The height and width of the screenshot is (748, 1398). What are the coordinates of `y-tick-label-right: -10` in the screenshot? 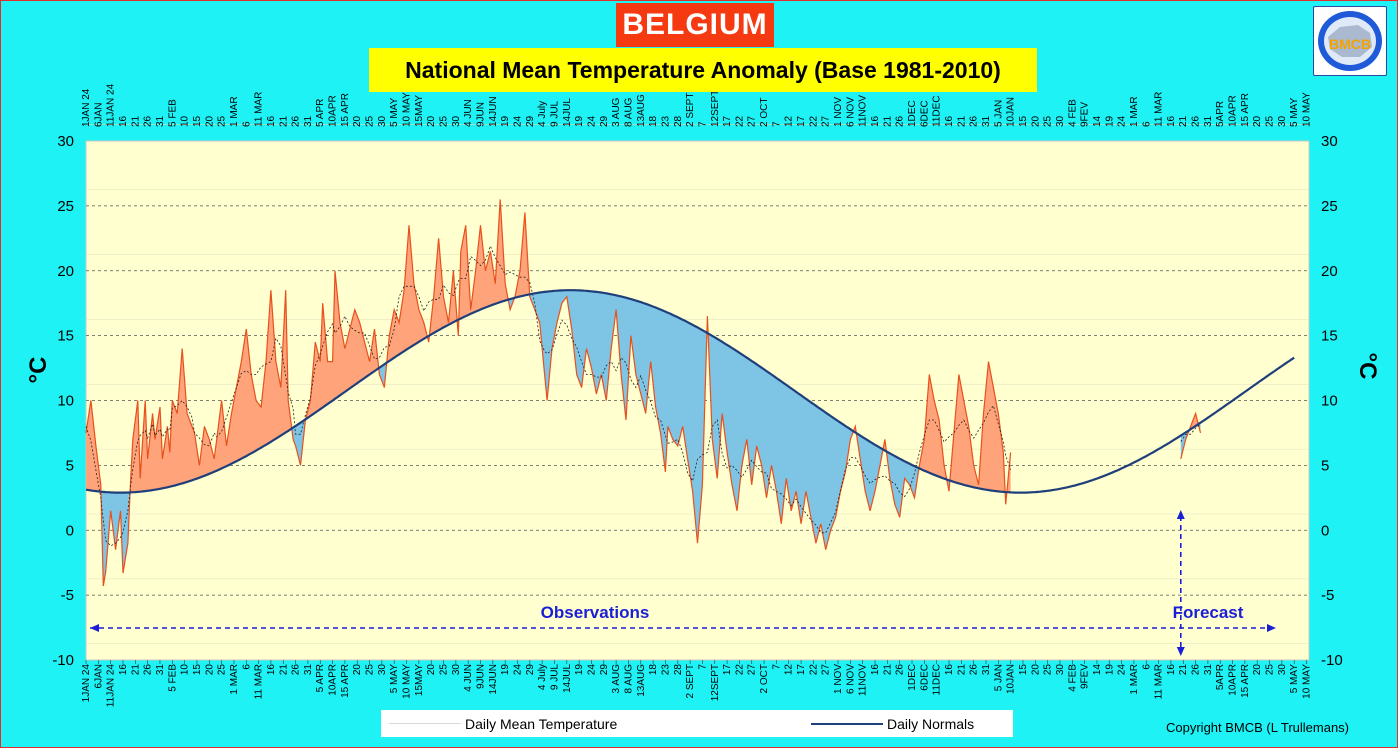 It's located at (1332, 660).